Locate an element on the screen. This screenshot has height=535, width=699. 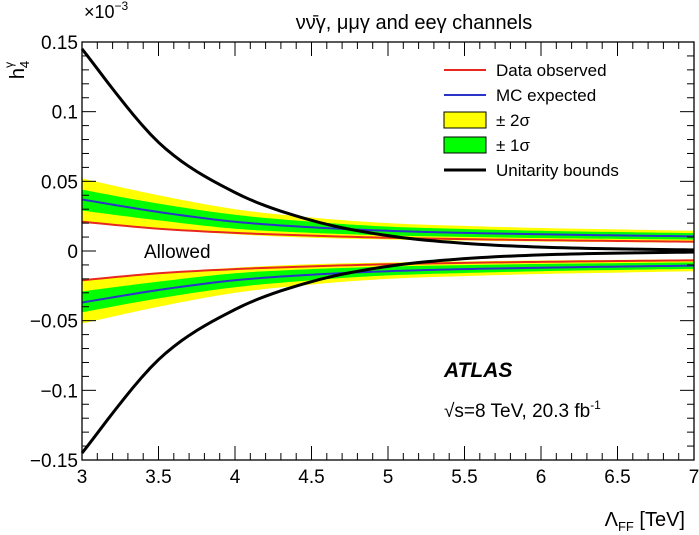
y-tick-label: −0.1 is located at coordinates (59, 391).